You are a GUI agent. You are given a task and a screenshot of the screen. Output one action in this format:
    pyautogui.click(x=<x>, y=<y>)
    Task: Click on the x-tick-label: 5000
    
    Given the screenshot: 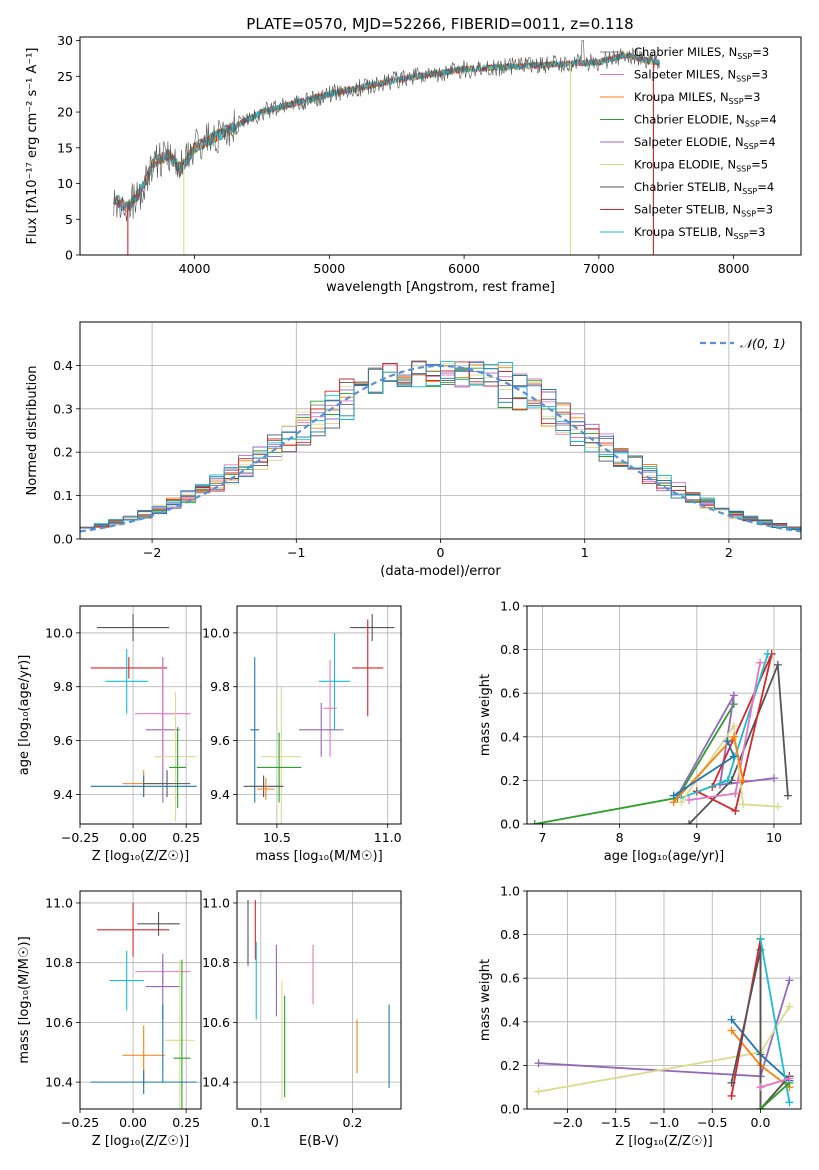 What is the action you would take?
    pyautogui.click(x=329, y=268)
    